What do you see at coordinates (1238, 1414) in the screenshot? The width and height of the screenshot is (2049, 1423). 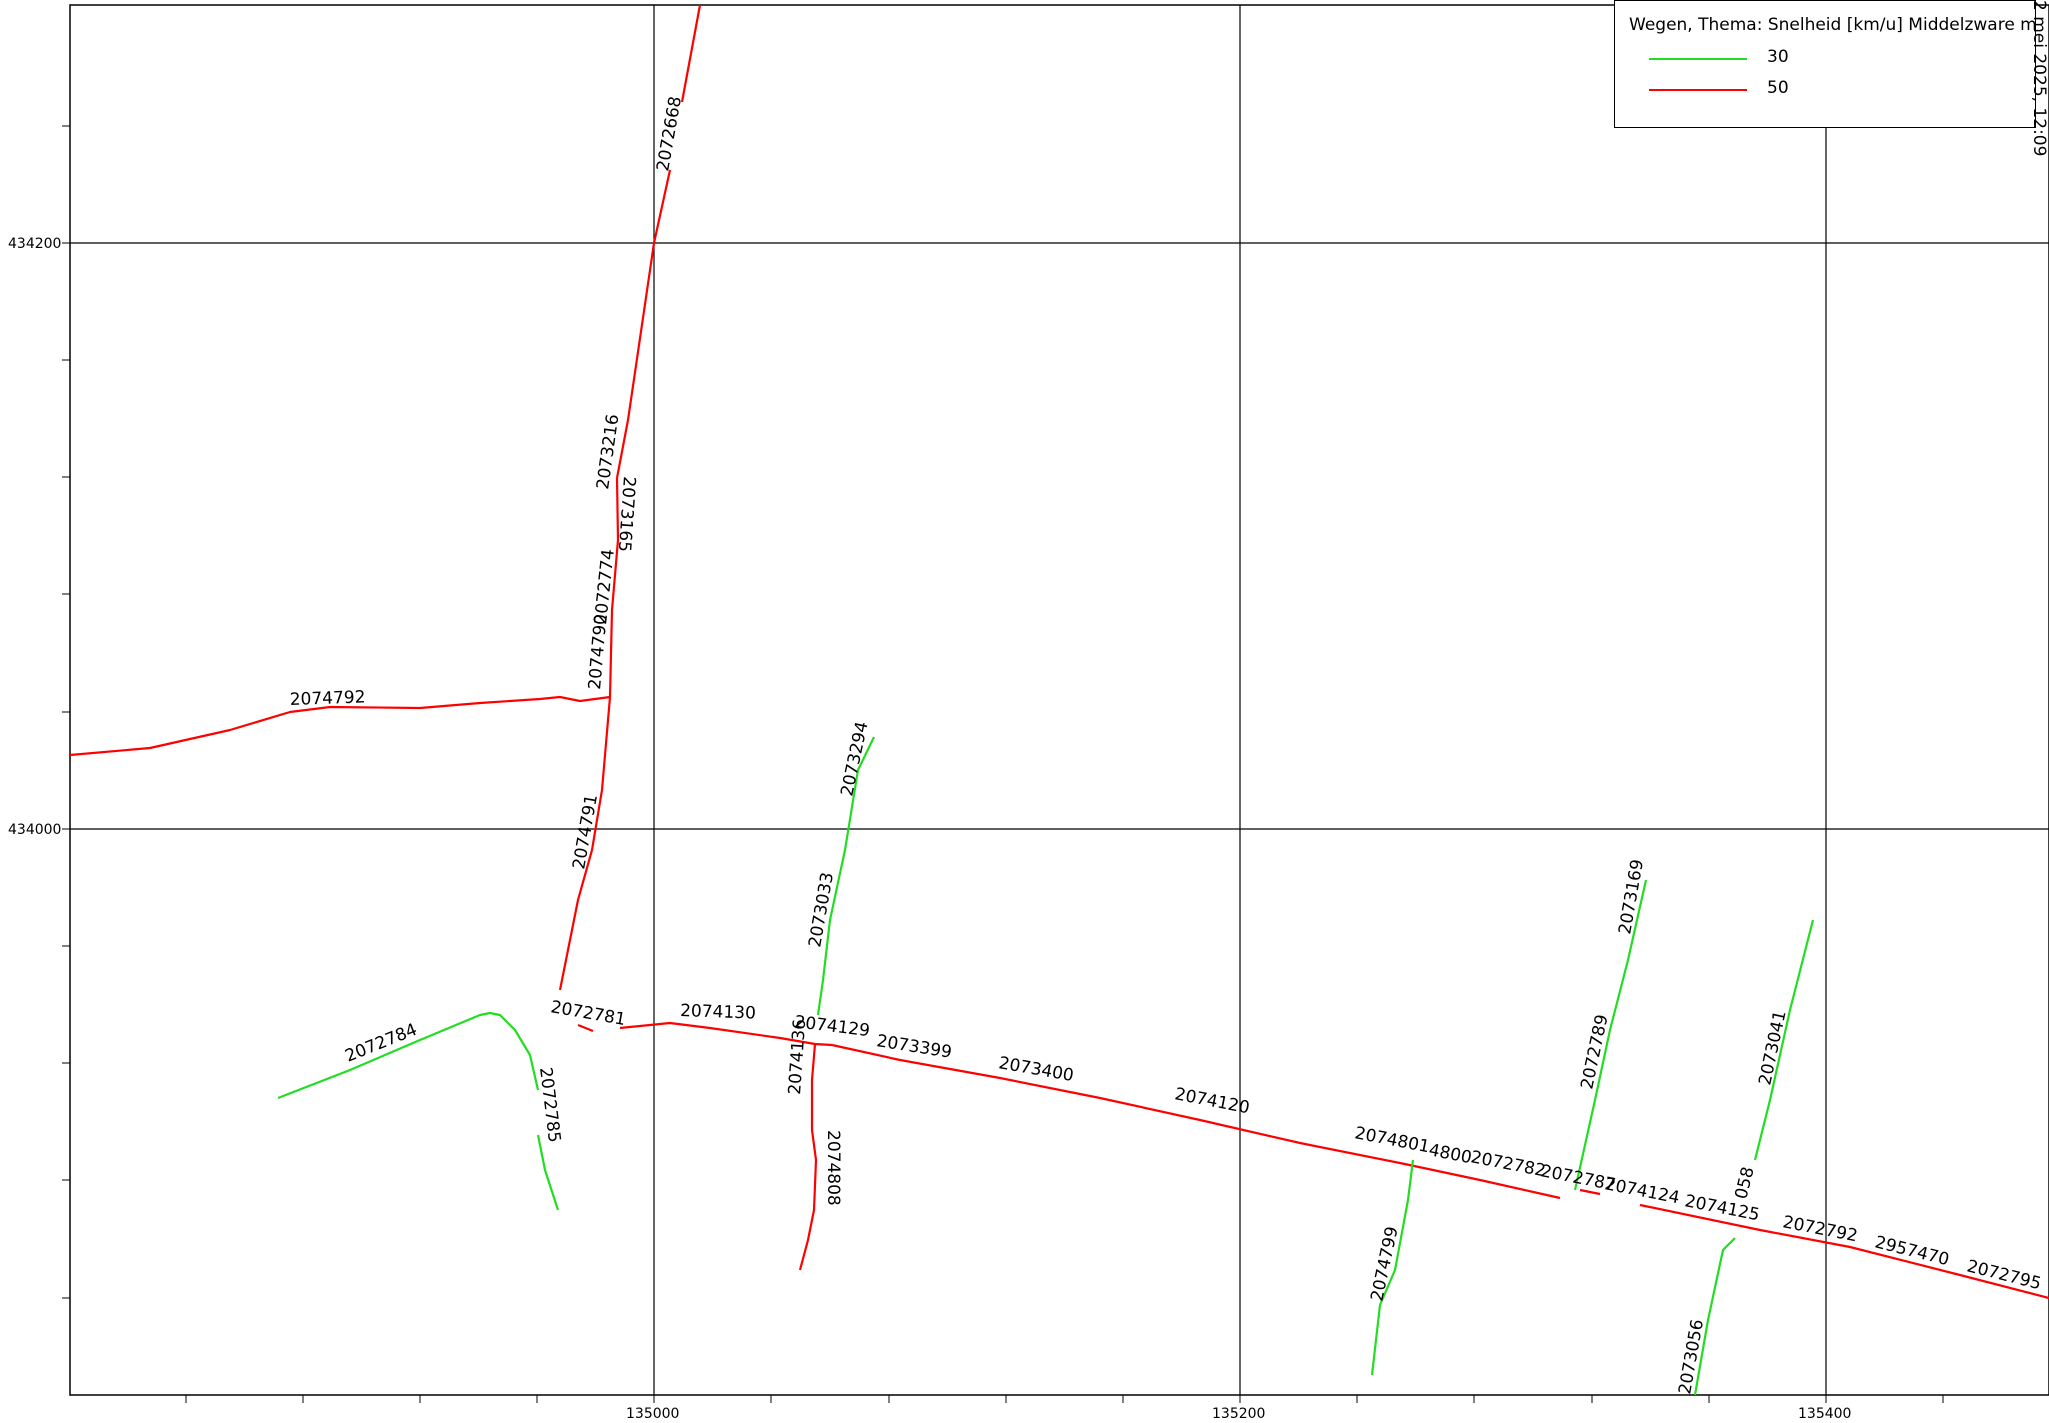 I see `x-tick-label: 135200` at bounding box center [1238, 1414].